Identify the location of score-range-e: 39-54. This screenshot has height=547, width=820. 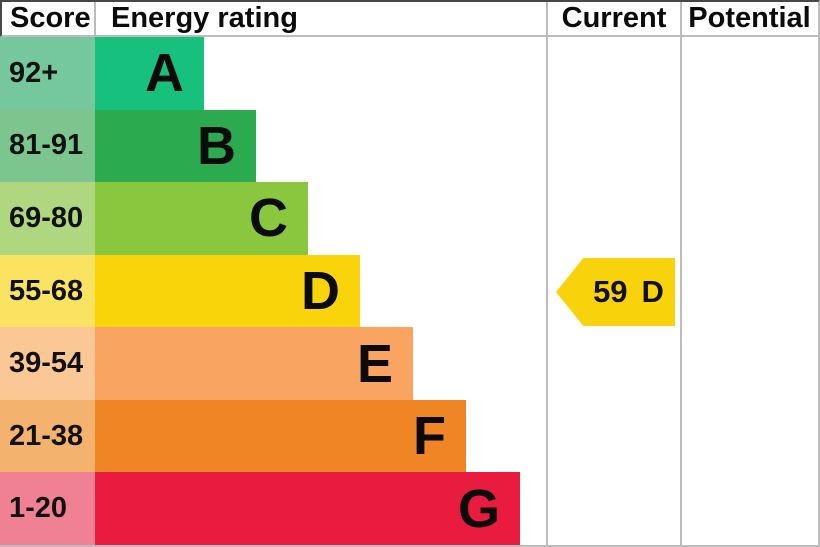
(47, 363).